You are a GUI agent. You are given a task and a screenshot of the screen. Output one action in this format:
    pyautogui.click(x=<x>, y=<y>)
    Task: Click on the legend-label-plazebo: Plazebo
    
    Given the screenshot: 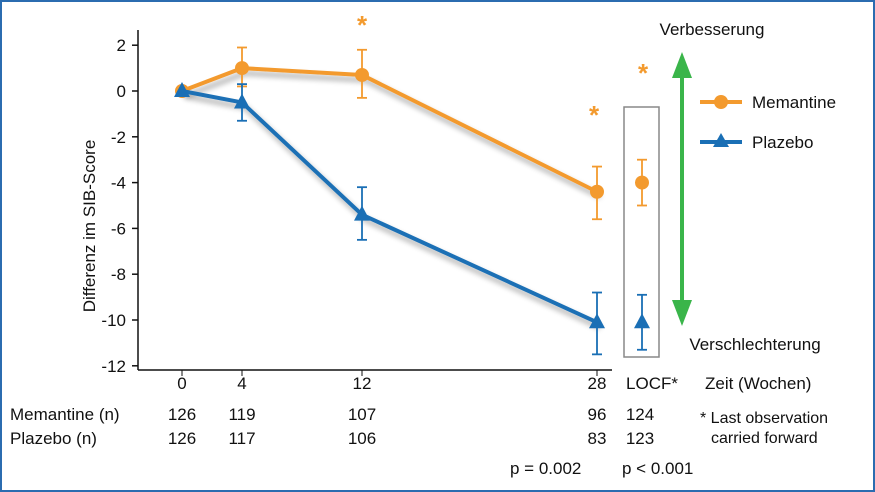 What is the action you would take?
    pyautogui.click(x=782, y=142)
    